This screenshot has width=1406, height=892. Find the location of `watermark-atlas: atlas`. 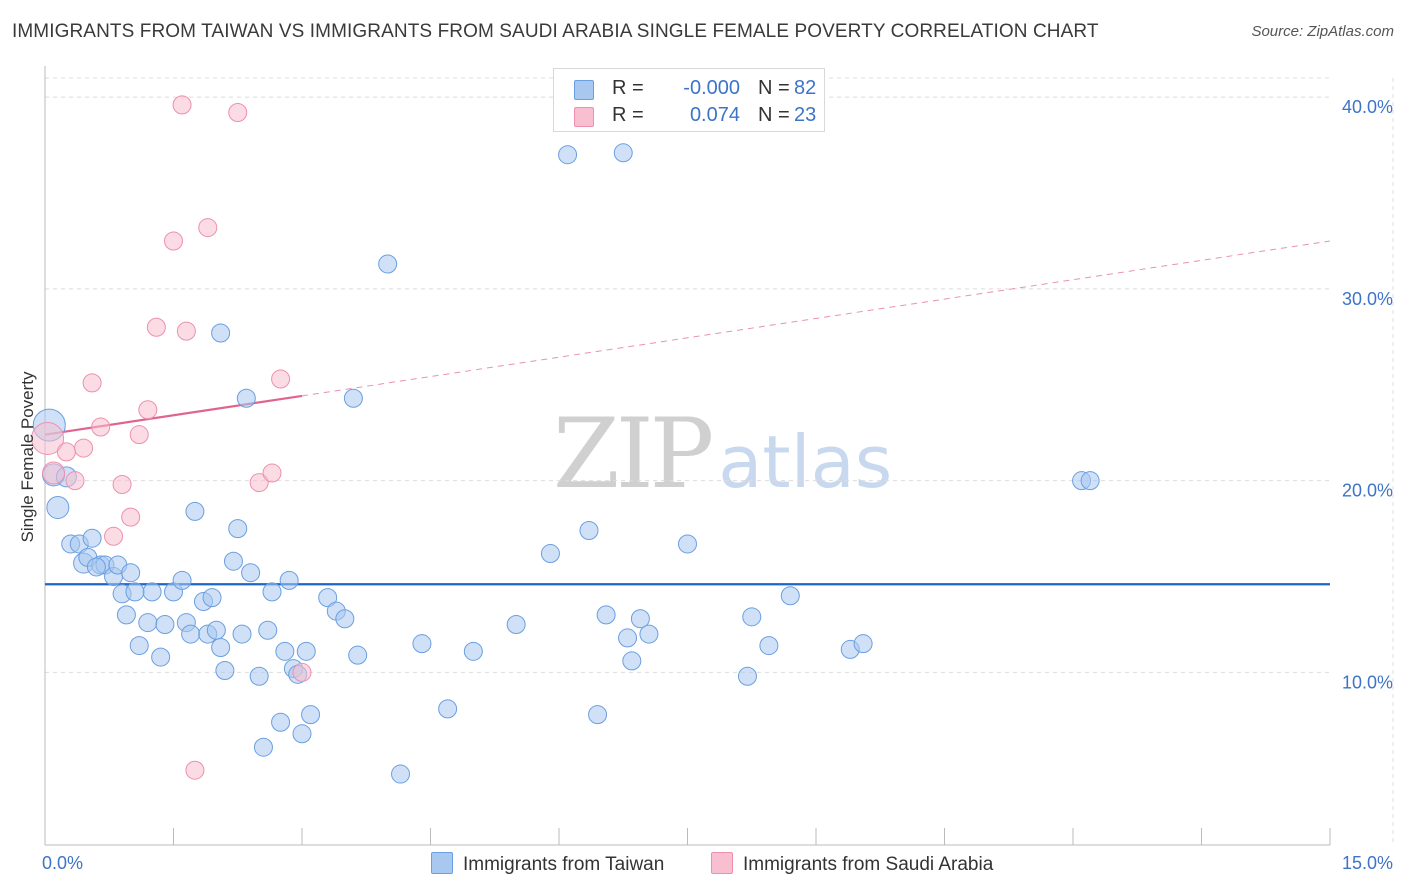

watermark-atlas: atlas is located at coordinates (805, 462).